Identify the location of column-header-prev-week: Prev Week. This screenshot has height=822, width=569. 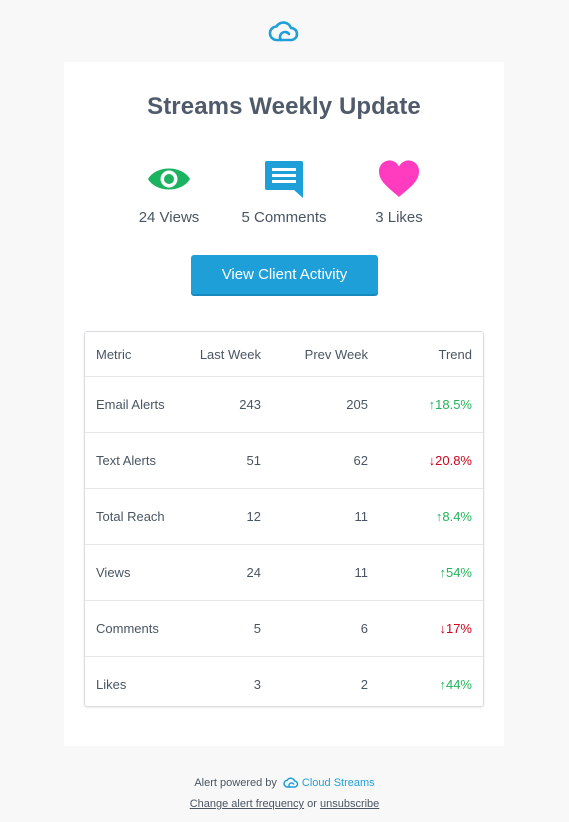
(336, 354).